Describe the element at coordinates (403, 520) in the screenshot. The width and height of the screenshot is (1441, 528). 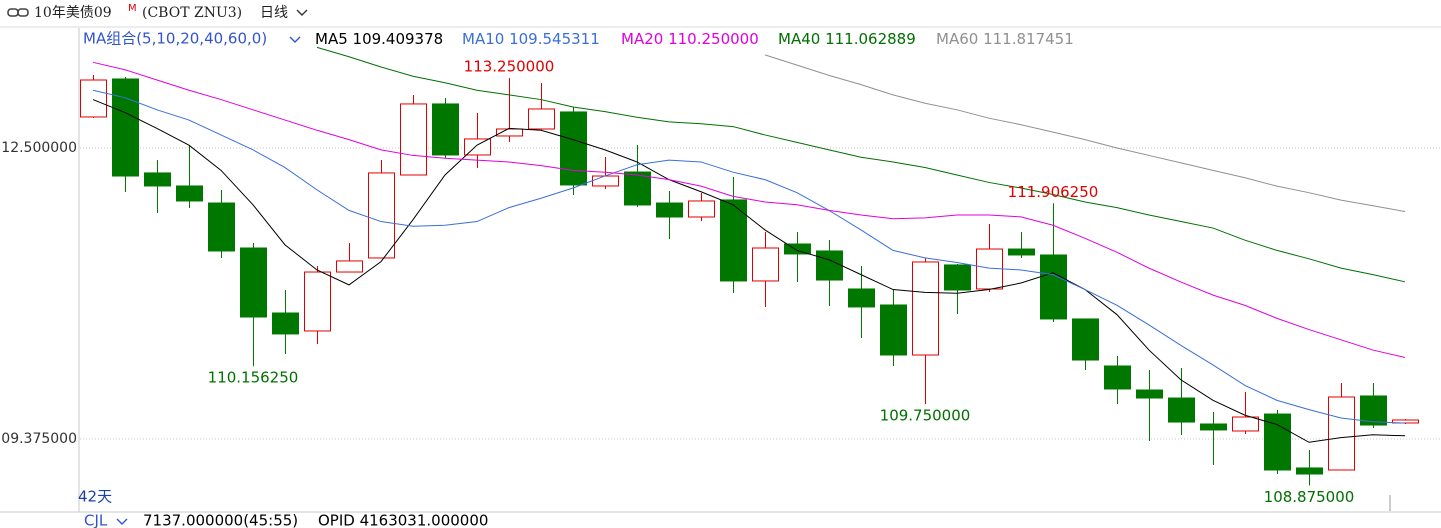
I see `opid-readout: OPID 4163031.000000` at that location.